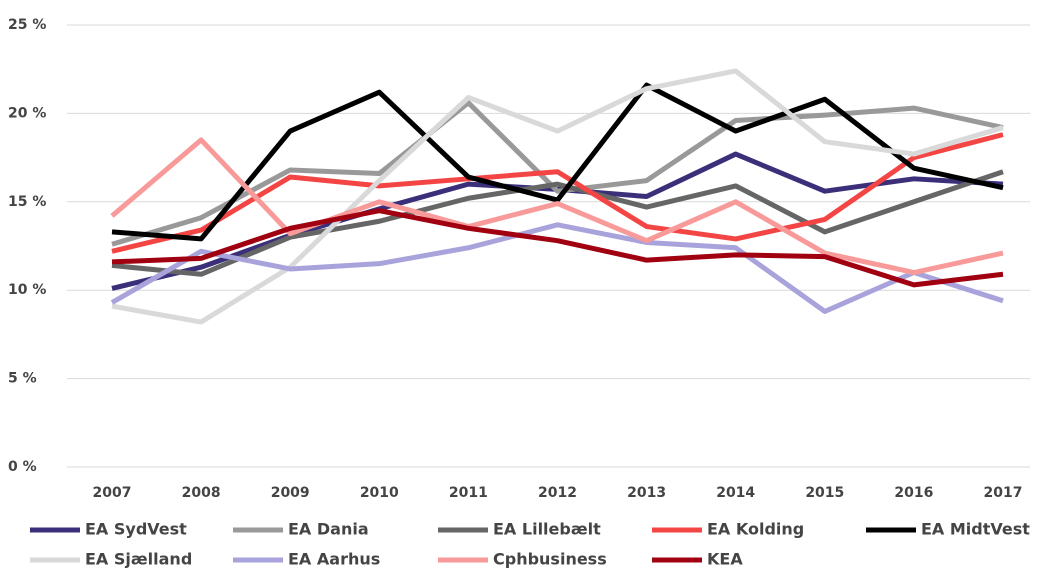 The image size is (1041, 571). I want to click on y-tick-label: 5 %, so click(22, 379).